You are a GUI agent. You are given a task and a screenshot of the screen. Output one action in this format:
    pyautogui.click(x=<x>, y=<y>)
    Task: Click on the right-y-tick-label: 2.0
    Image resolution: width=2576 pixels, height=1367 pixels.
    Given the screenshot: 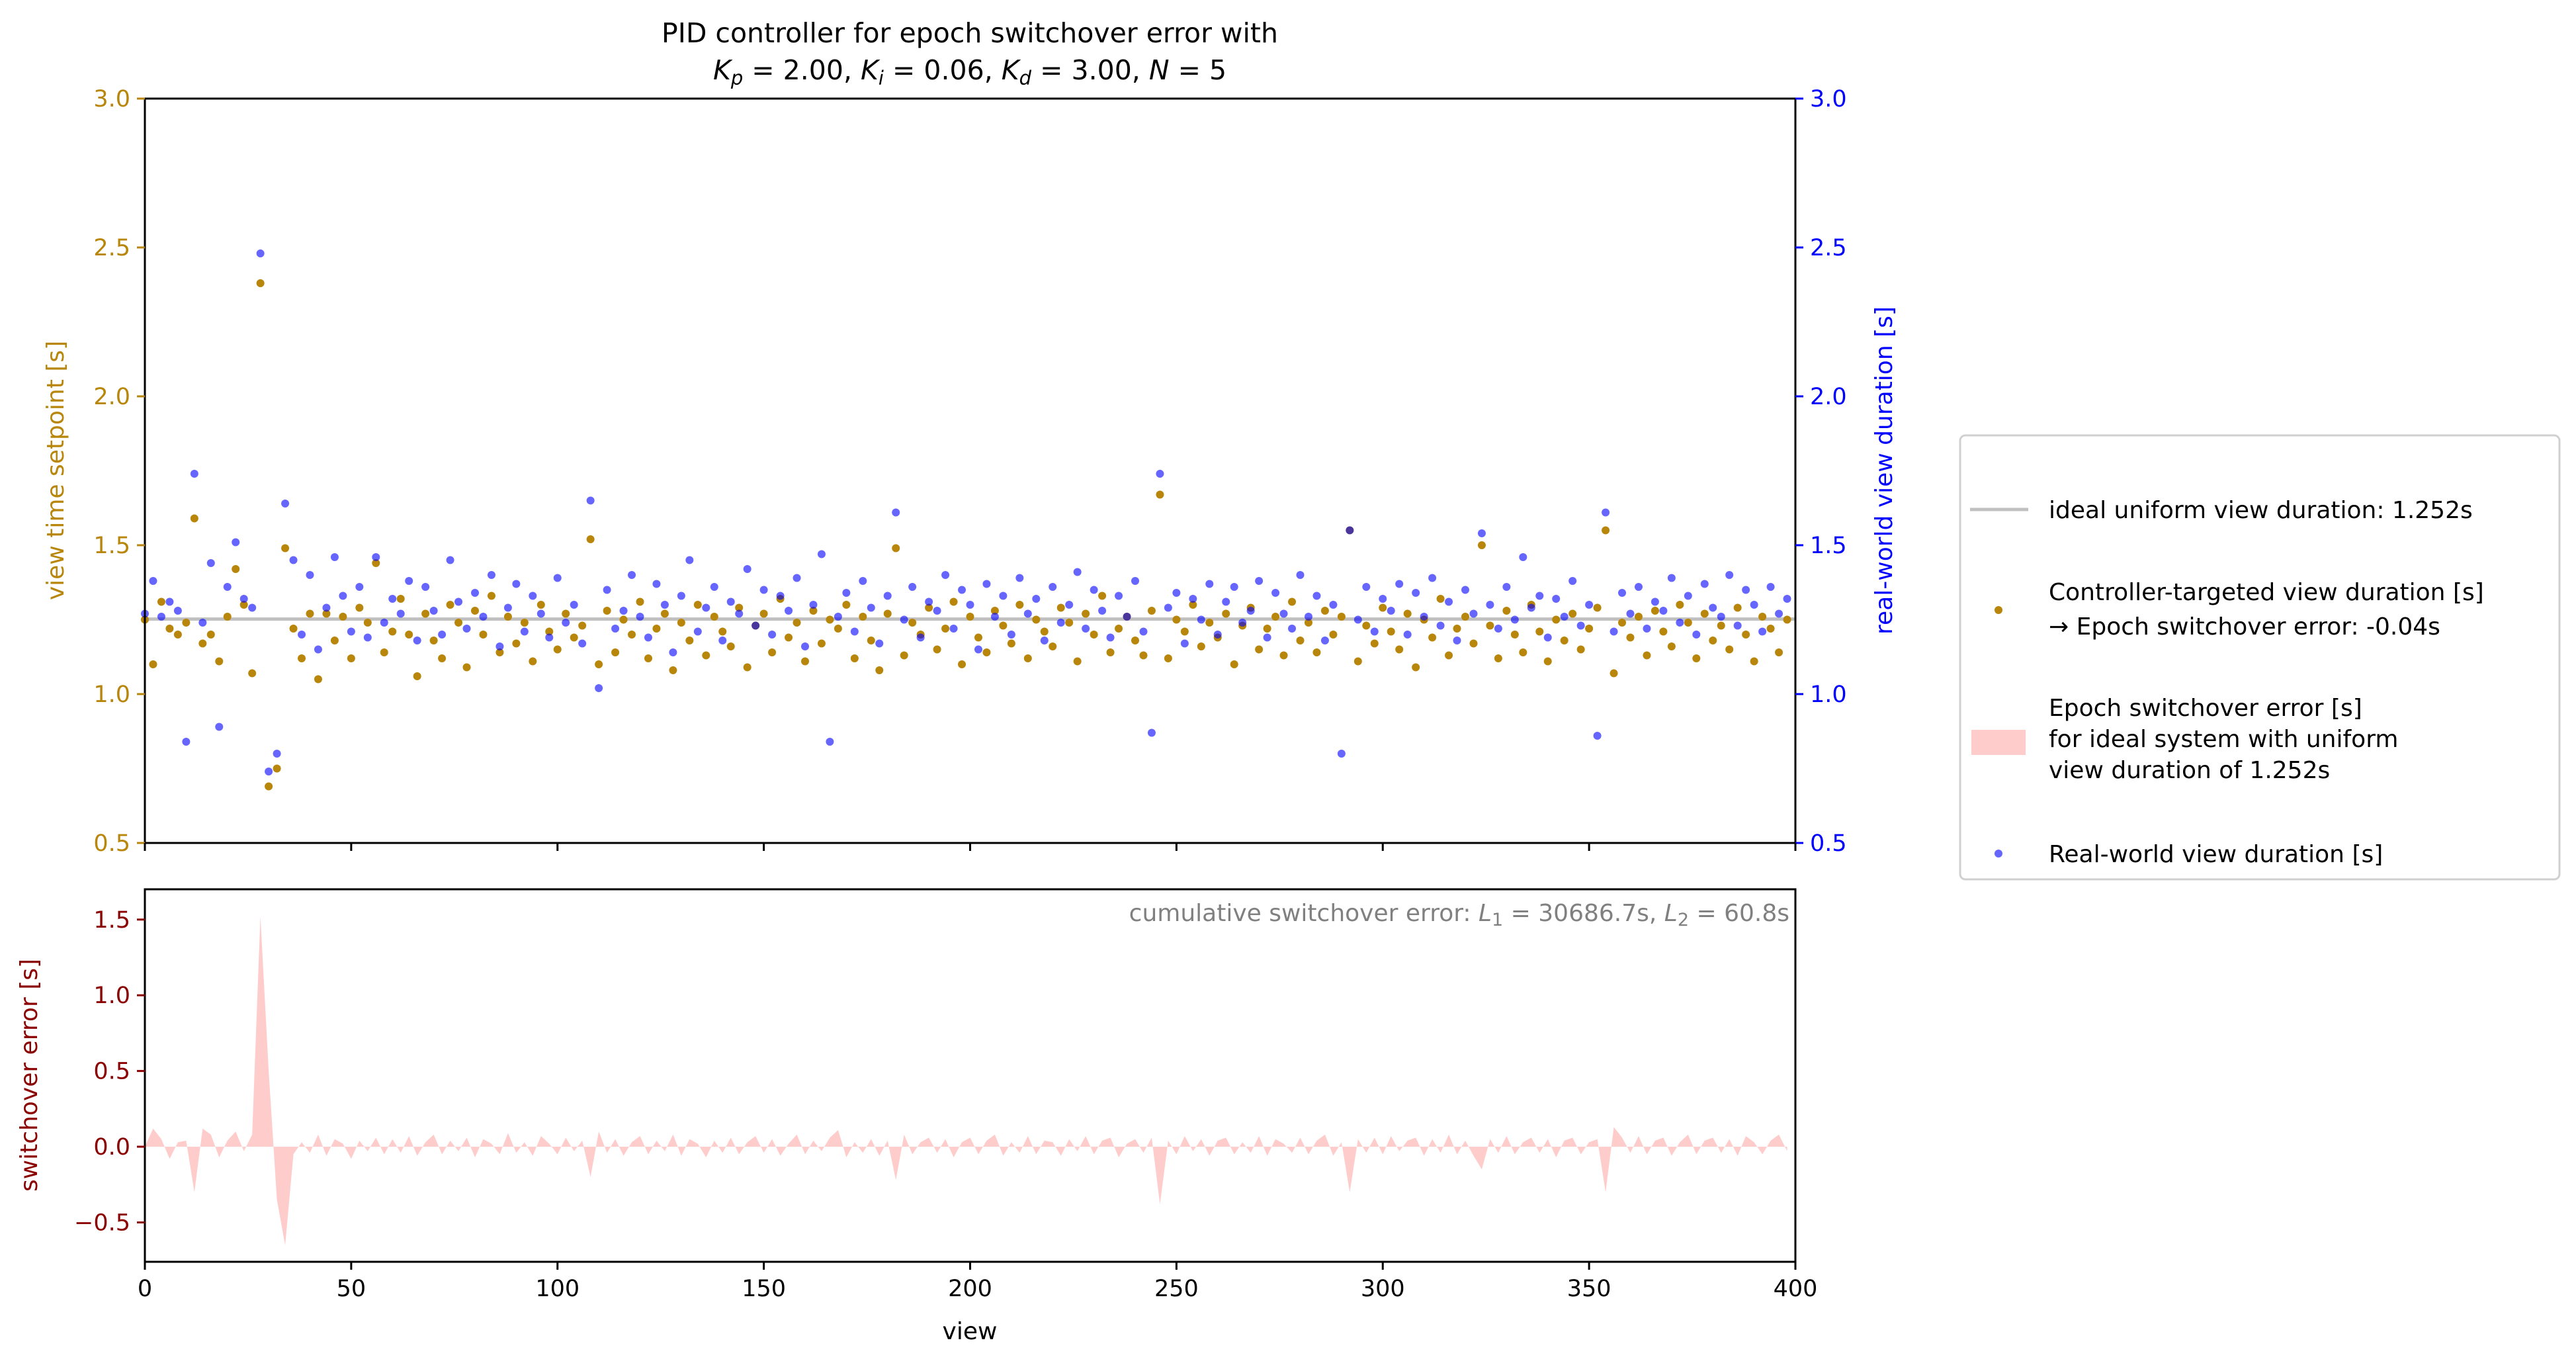 What is the action you would take?
    pyautogui.click(x=1829, y=397)
    